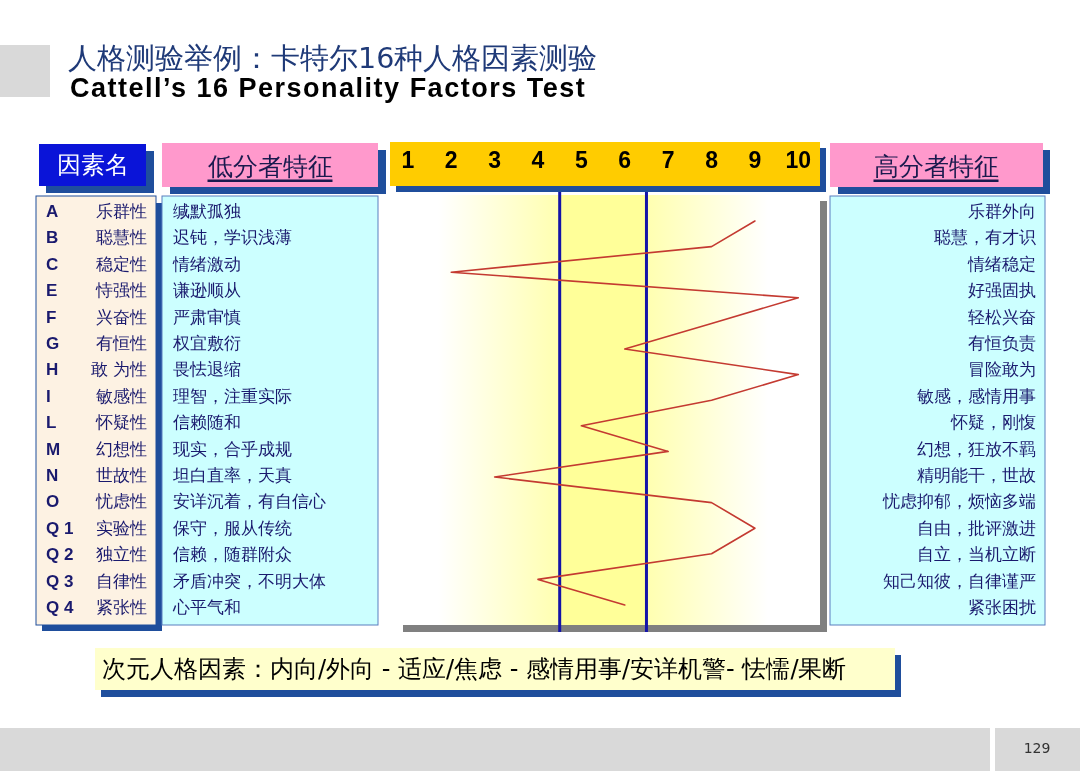 This screenshot has height=771, width=1080. I want to click on text: 自由，批评激进, so click(976, 527).